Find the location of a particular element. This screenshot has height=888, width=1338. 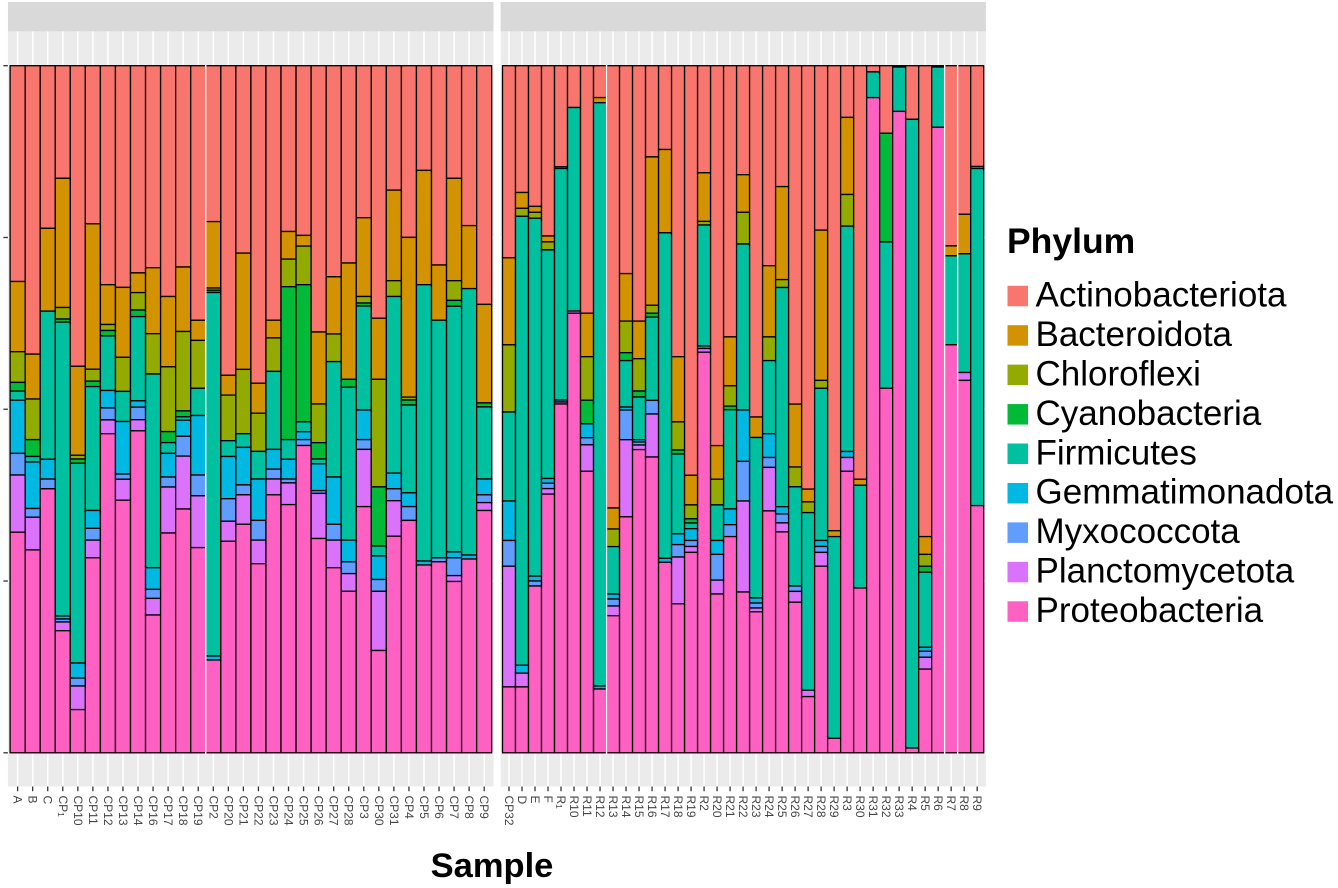

svg-text: R22 is located at coordinates (743, 807).